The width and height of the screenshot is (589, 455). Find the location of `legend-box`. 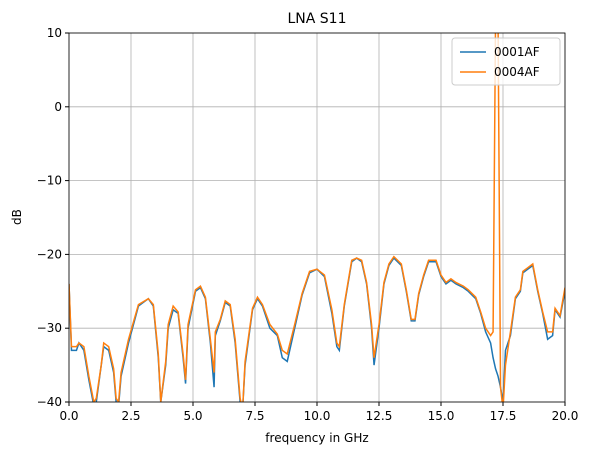

legend-box is located at coordinates (506, 61).